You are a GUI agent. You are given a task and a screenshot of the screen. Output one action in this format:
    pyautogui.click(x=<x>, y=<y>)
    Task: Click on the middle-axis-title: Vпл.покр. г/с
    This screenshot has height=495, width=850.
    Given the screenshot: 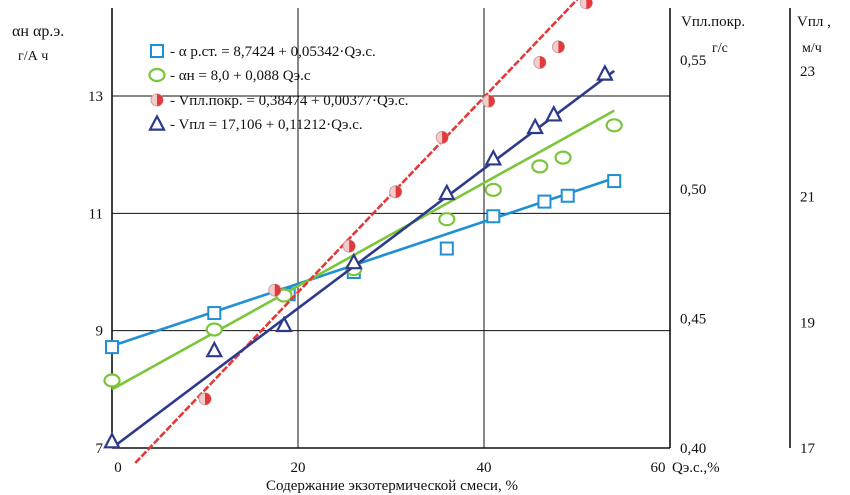 What is the action you would take?
    pyautogui.click(x=713, y=35)
    